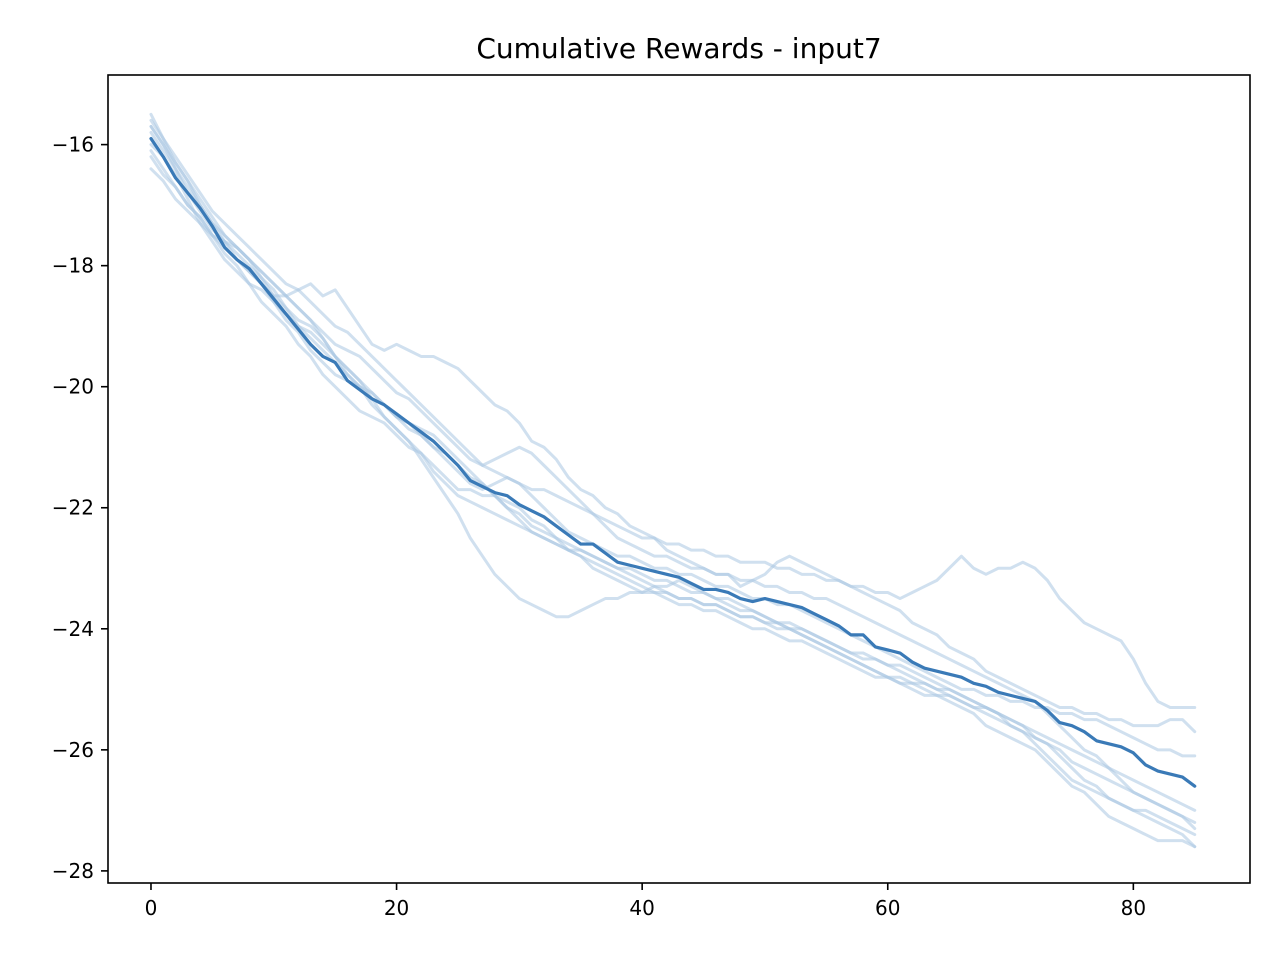 Image resolution: width=1280 pixels, height=960 pixels. Describe the element at coordinates (73, 145) in the screenshot. I see `y-tick-label: −16` at that location.